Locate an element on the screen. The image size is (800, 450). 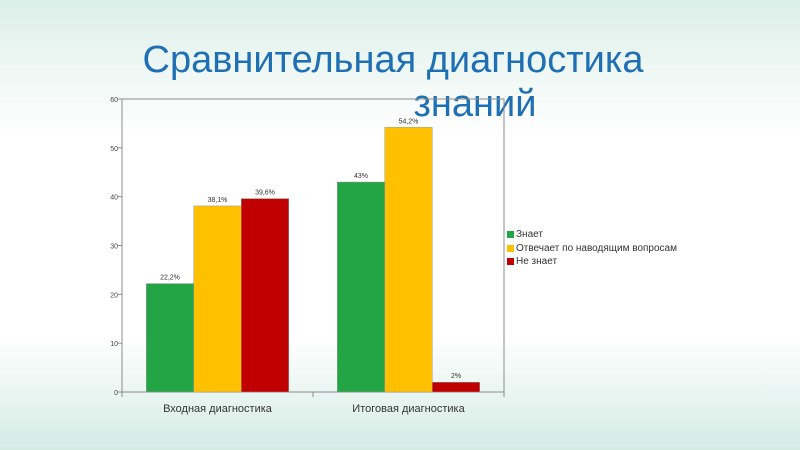
category-label-1: Итоговая диагностика is located at coordinates (408, 409).